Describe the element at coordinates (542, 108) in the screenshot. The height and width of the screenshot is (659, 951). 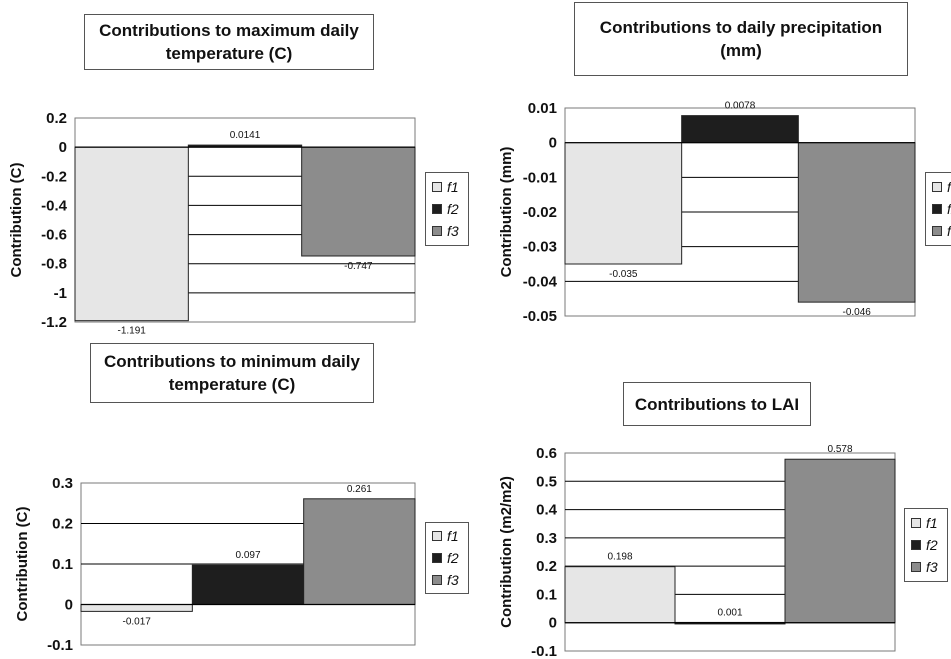
I see `y-tick-label: 0.01` at that location.